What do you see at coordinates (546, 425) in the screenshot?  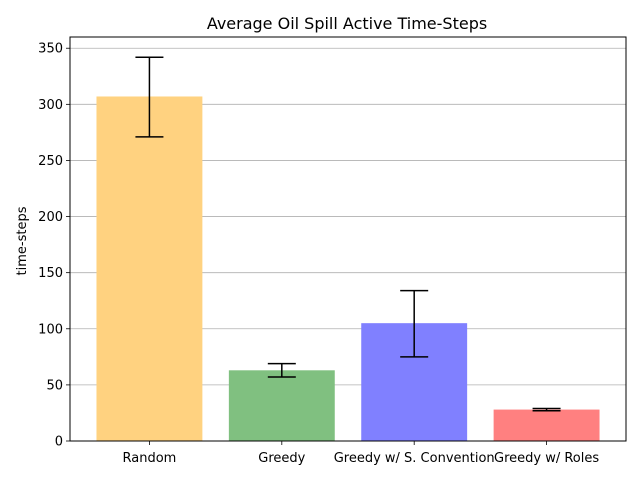 I see `bar-greedy-w-roles` at bounding box center [546, 425].